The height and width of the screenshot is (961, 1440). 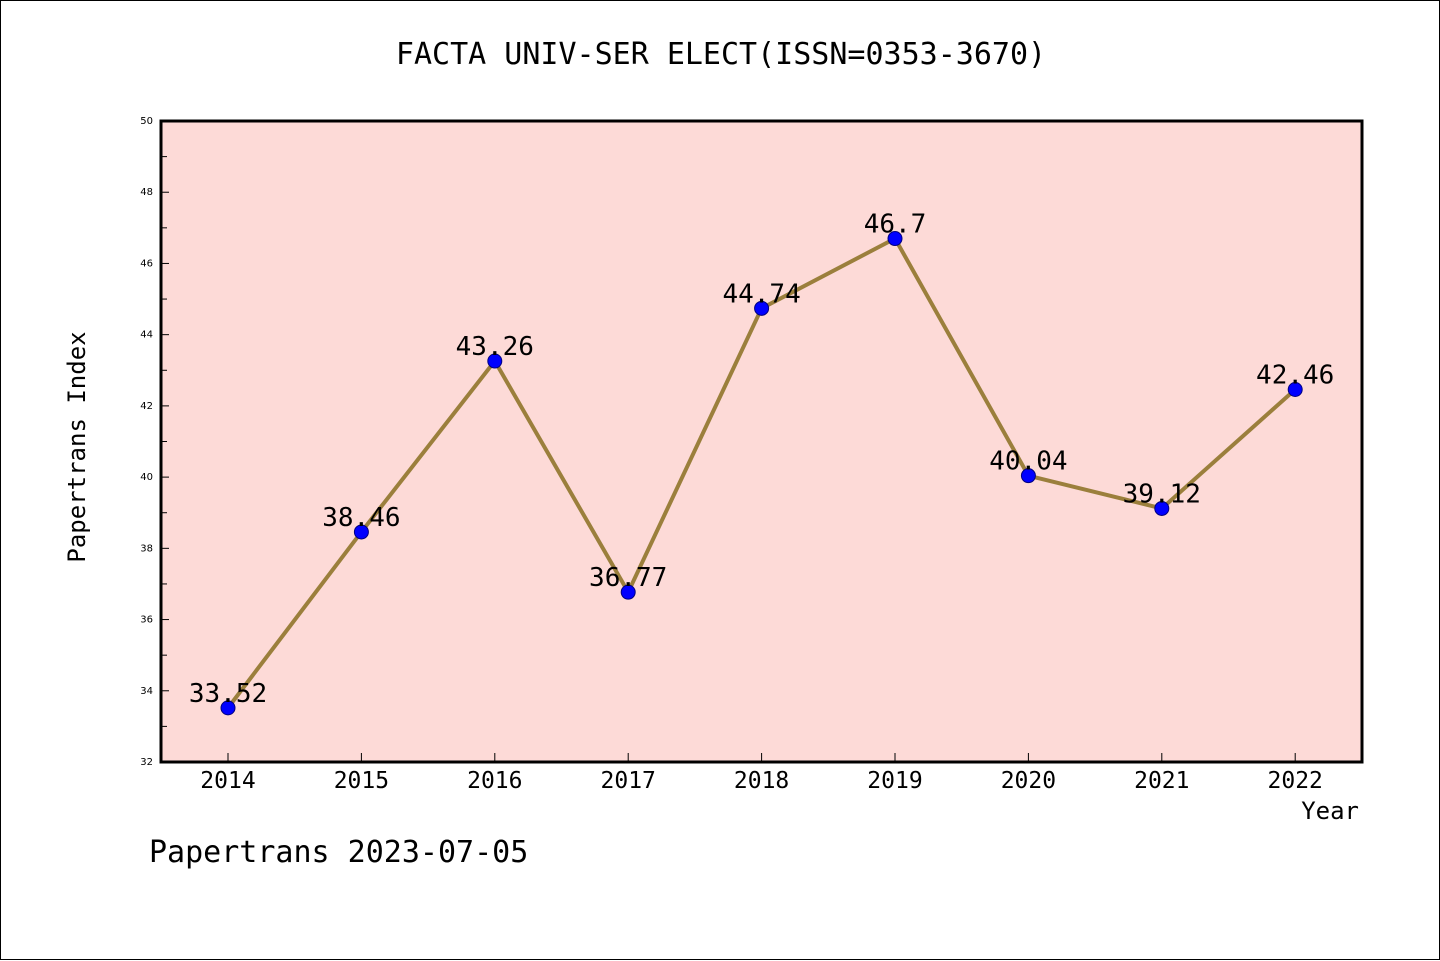 What do you see at coordinates (495, 347) in the screenshot?
I see `data-label: 43.26` at bounding box center [495, 347].